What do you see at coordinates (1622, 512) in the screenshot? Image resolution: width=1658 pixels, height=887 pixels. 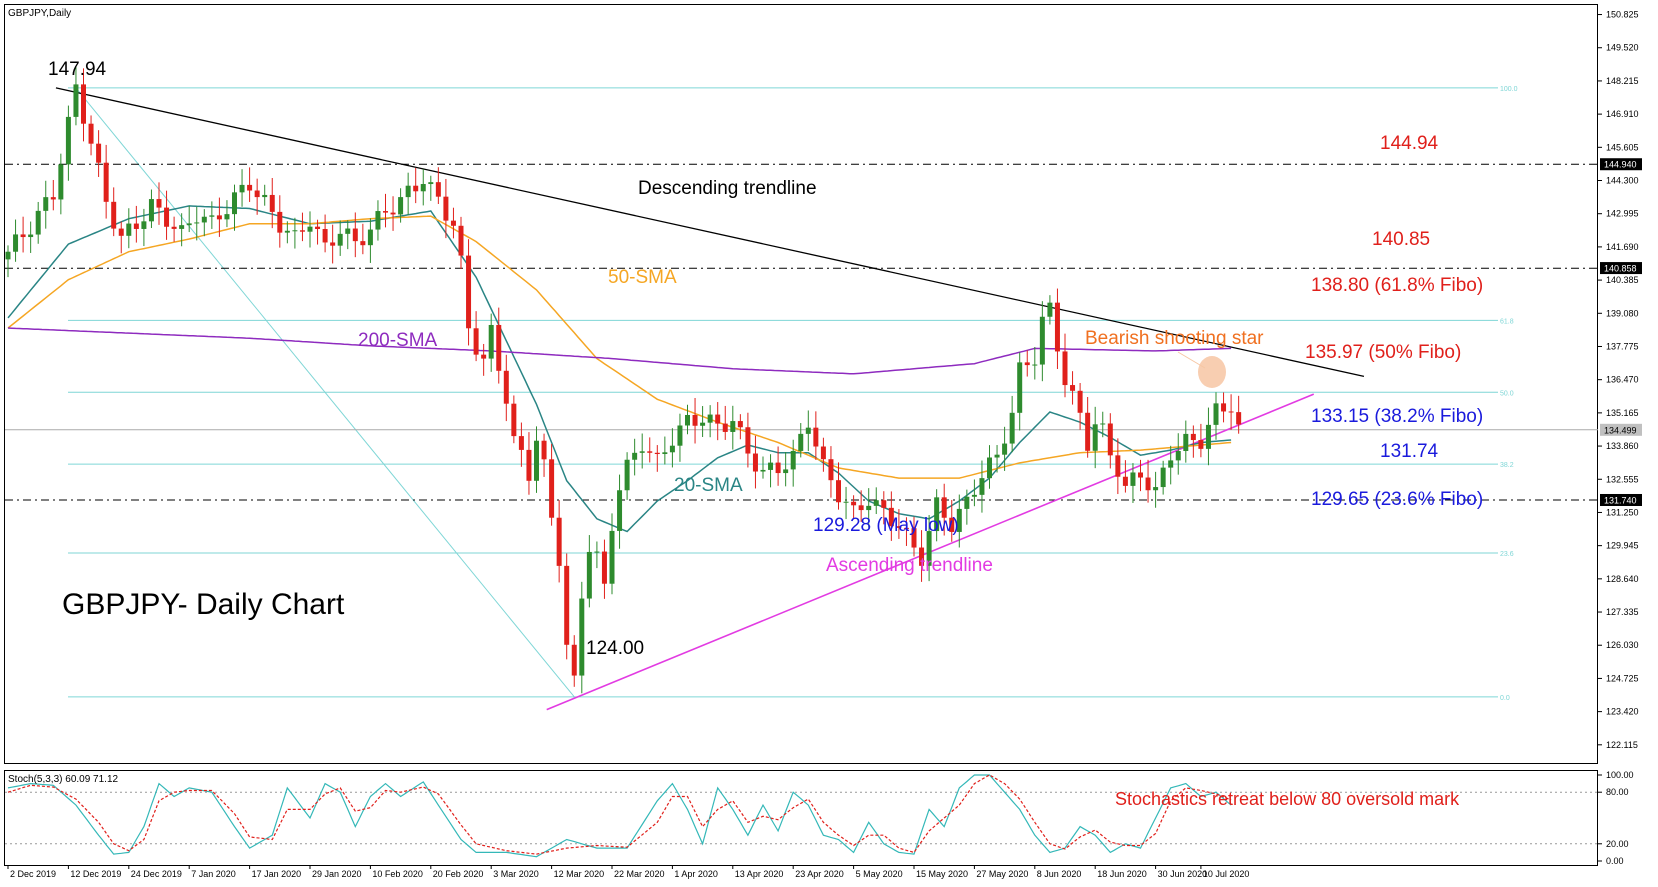 I see `price-tick-label: 131.250` at bounding box center [1622, 512].